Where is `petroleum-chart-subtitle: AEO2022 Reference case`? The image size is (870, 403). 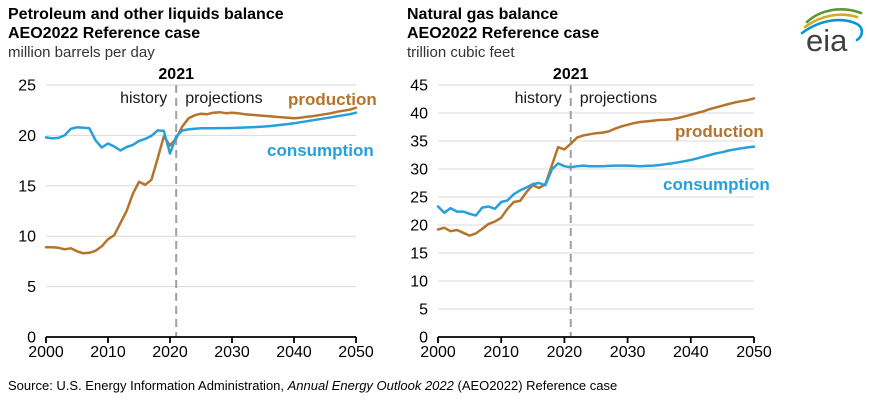 petroleum-chart-subtitle: AEO2022 Reference case is located at coordinates (104, 33).